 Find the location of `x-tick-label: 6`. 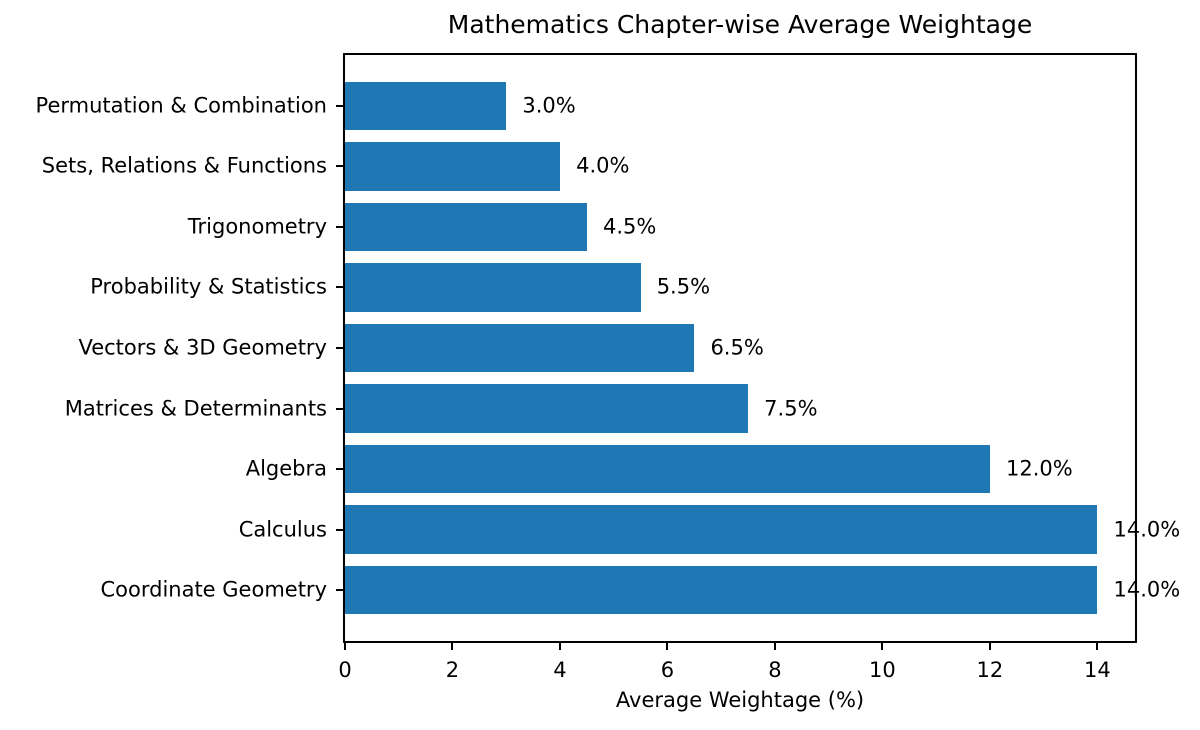

x-tick-label: 6 is located at coordinates (667, 670).